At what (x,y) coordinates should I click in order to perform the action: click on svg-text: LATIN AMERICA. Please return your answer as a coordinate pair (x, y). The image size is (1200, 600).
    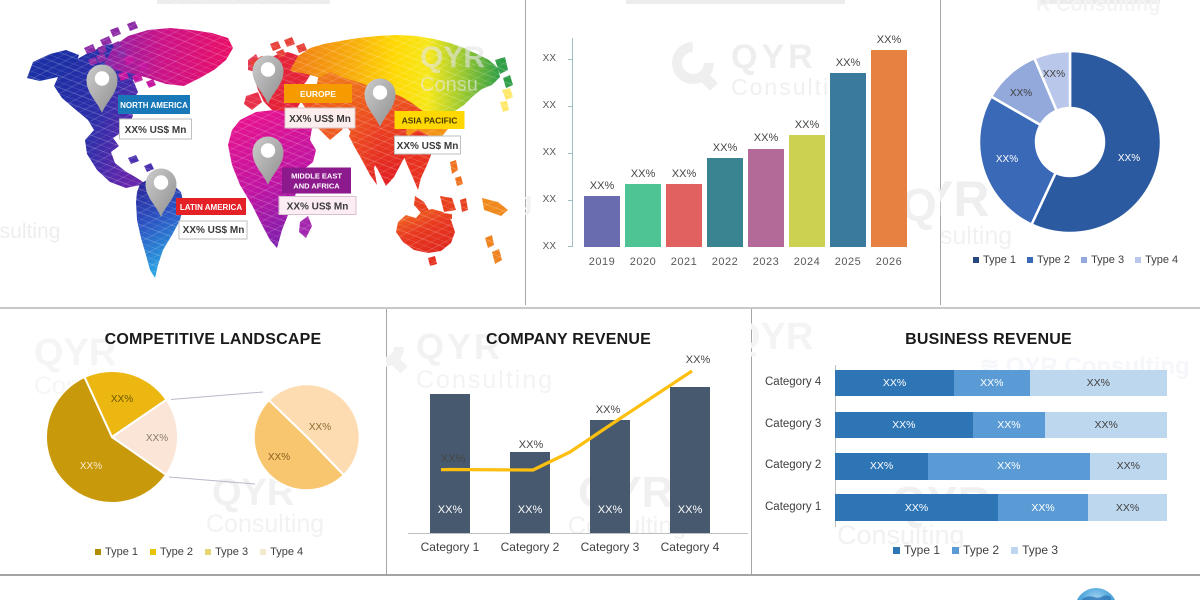
    Looking at the image, I should click on (211, 207).